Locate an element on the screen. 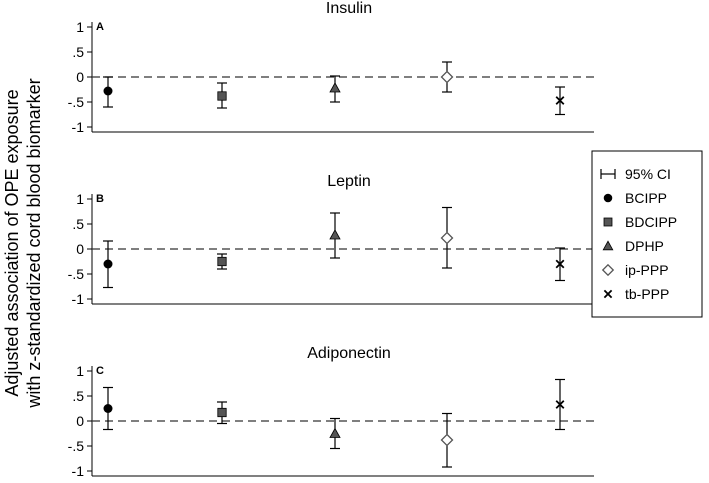  legend-label-tb-ppp: tb-PPP is located at coordinates (647, 294).